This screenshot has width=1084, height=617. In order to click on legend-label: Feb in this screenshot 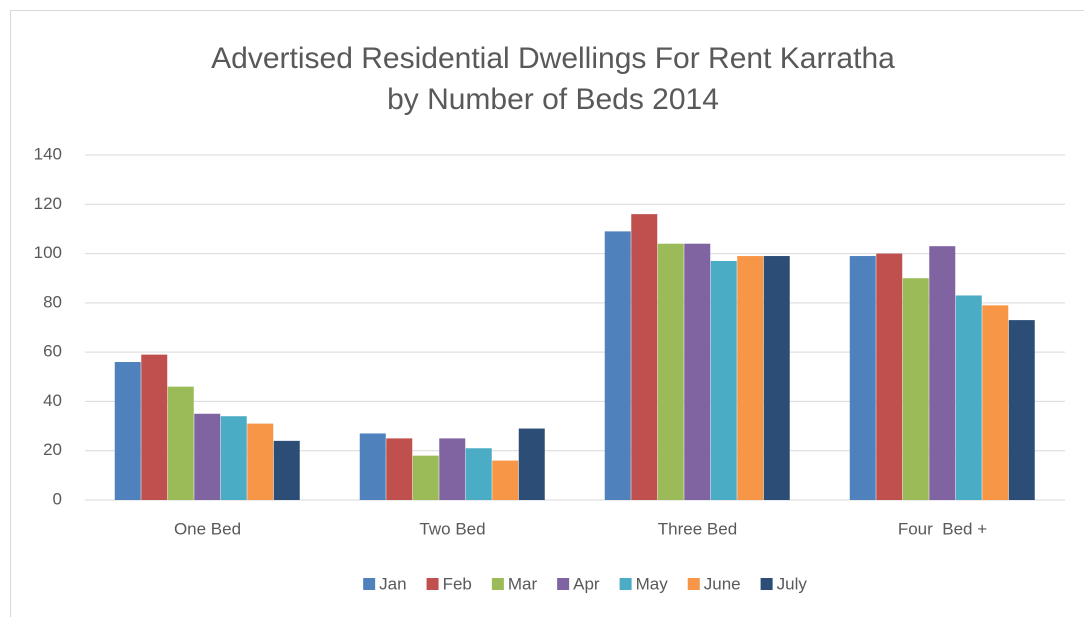, I will do `click(457, 583)`.